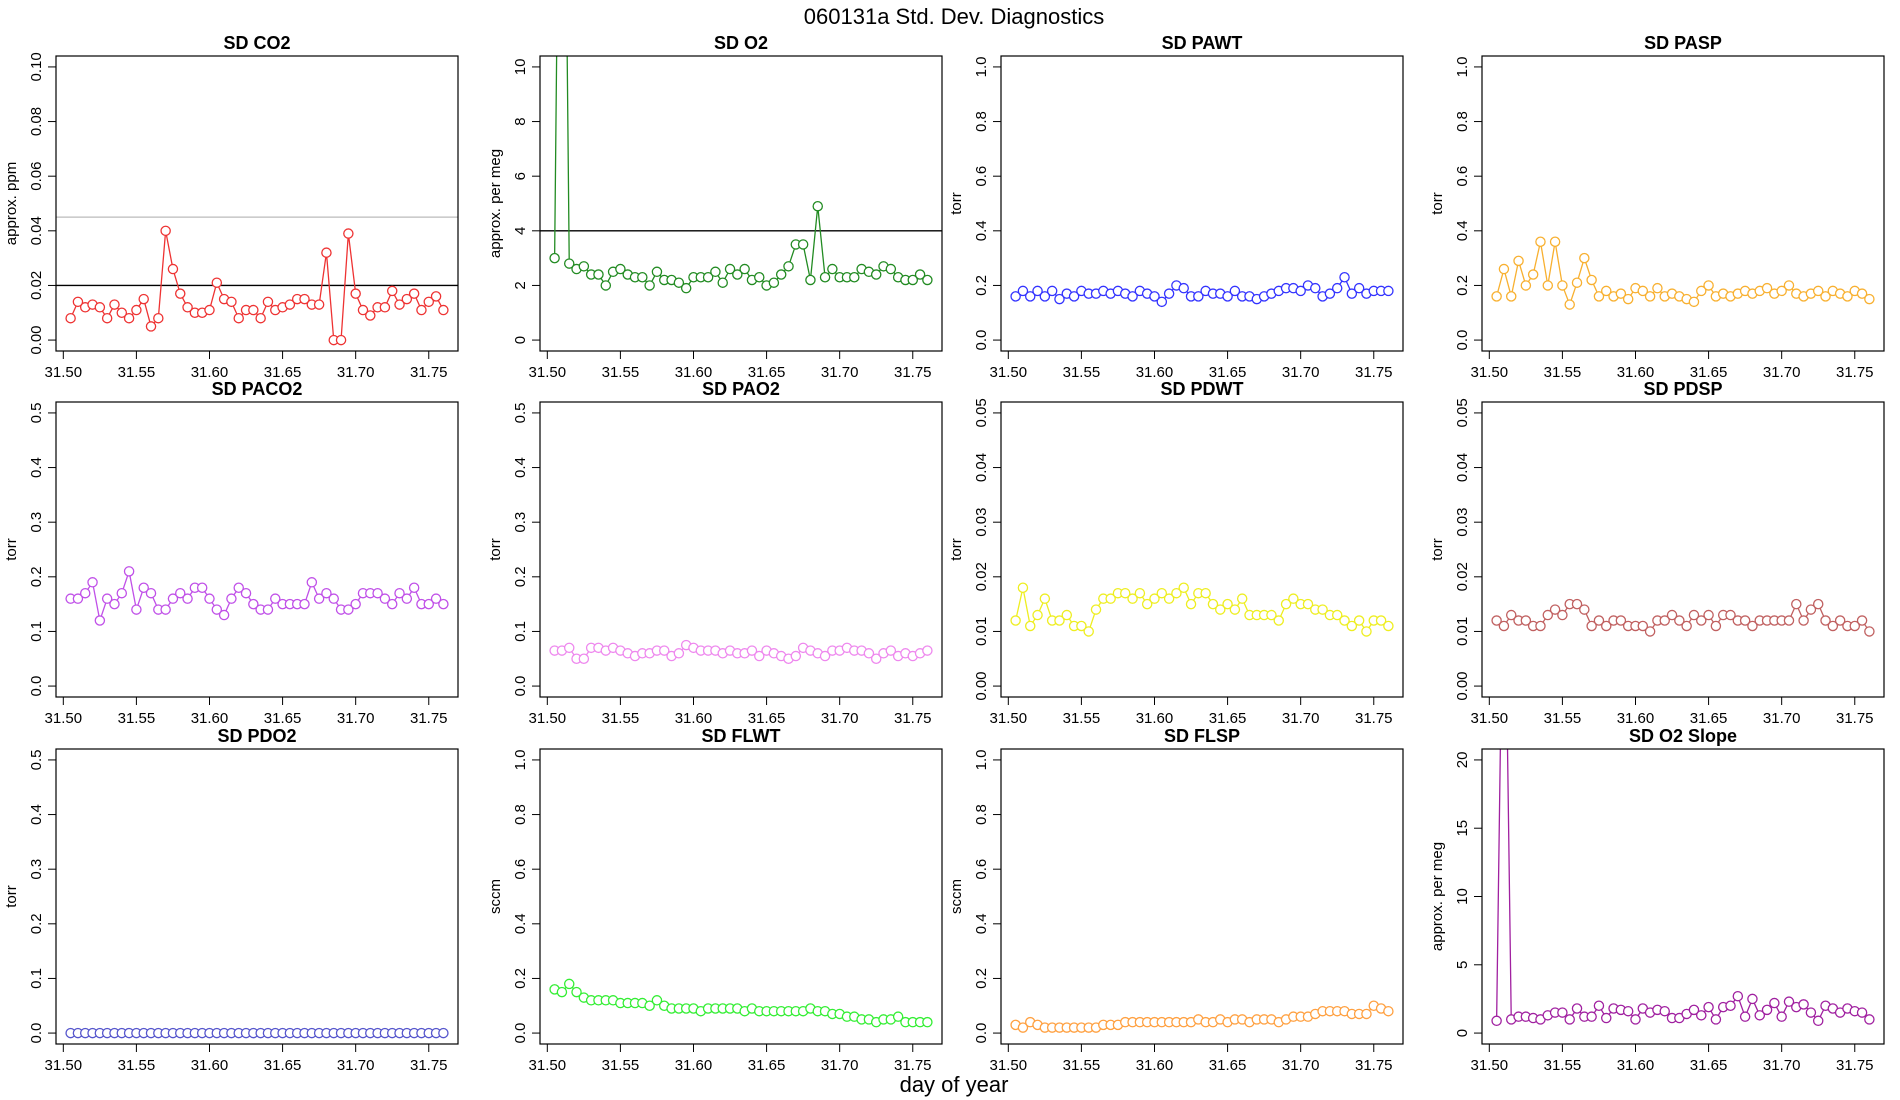 The image size is (1900, 1100). What do you see at coordinates (956, 896) in the screenshot?
I see `y-axis-label: sccm` at bounding box center [956, 896].